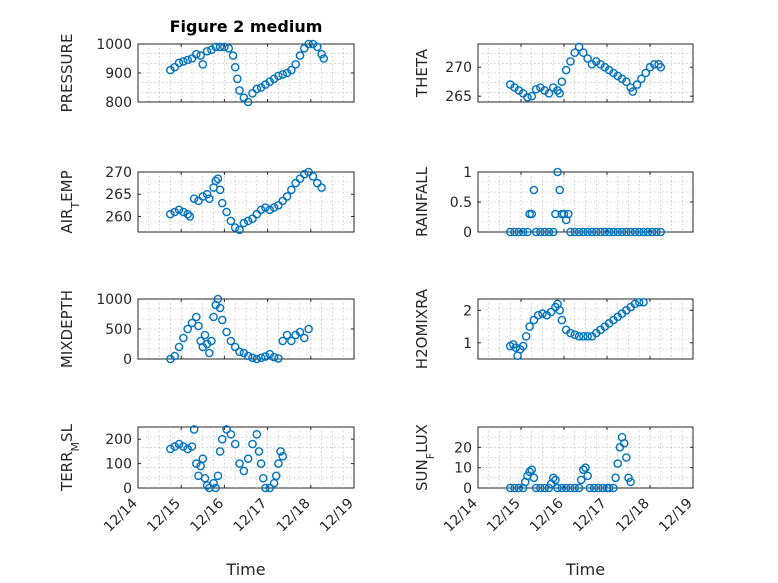  I want to click on panel-air-temp: 260 265 270 AIRTEMP, so click(206, 200).